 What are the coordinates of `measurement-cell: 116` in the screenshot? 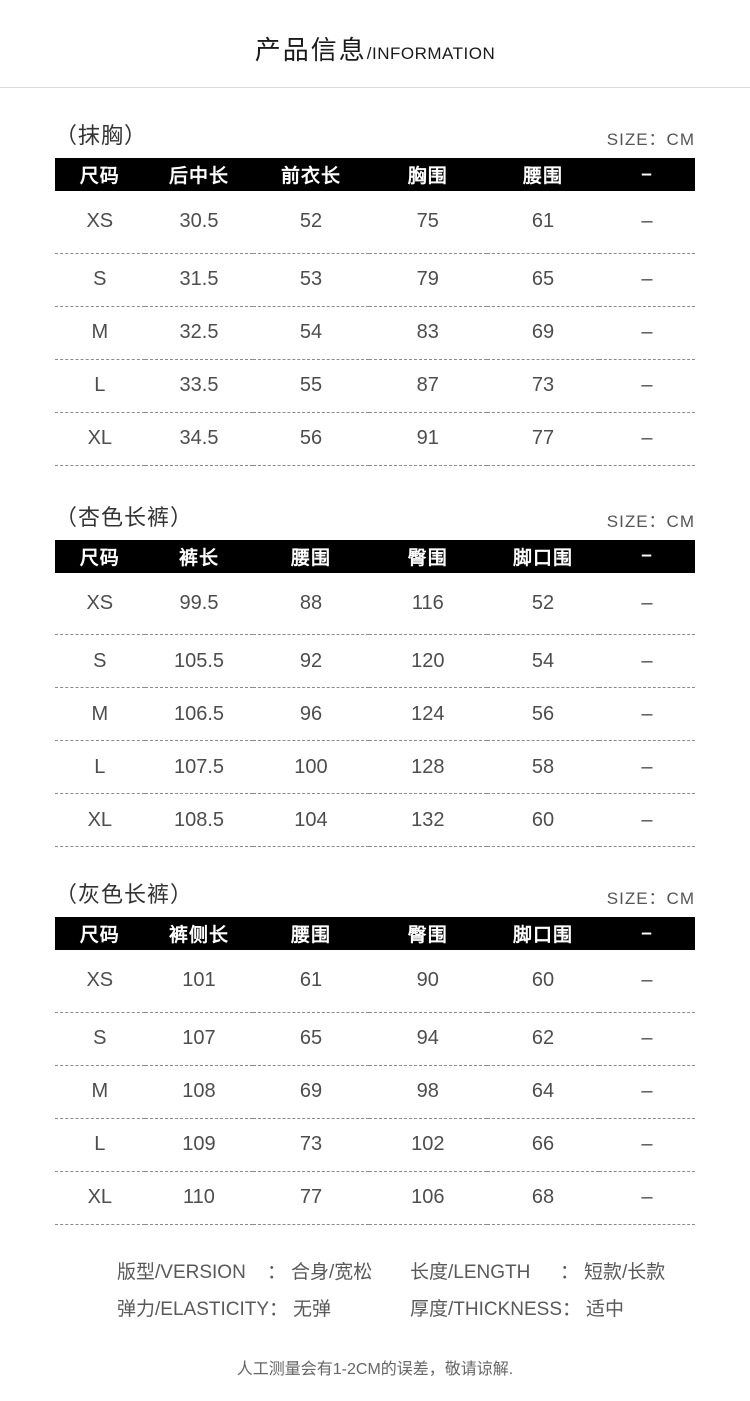 It's located at (427, 603).